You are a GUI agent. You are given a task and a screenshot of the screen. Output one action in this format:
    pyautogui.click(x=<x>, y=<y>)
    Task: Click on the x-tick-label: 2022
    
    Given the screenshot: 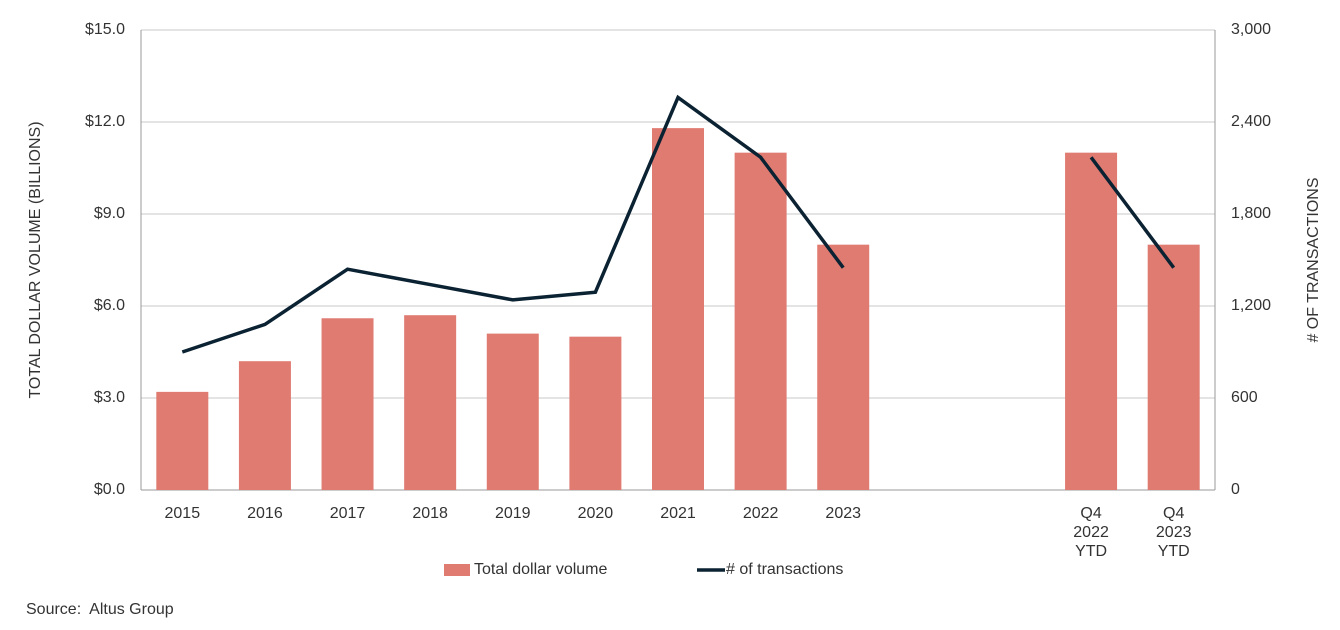 What is the action you would take?
    pyautogui.click(x=760, y=513)
    